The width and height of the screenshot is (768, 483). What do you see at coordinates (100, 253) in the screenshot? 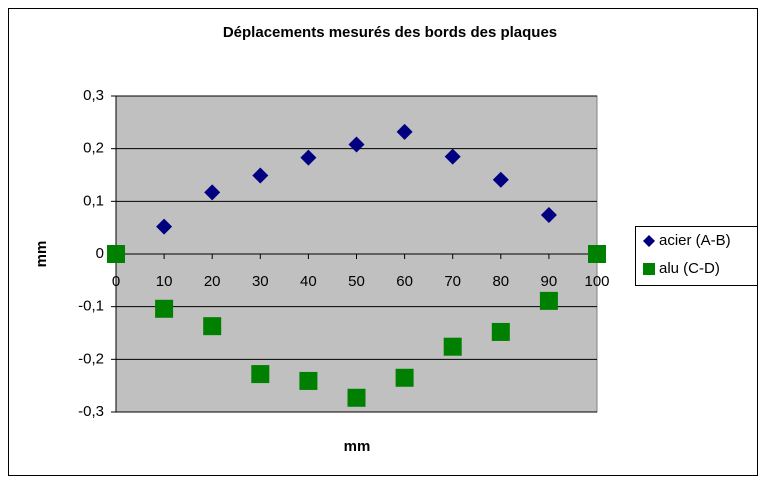
I see `y-tick-label: 0` at bounding box center [100, 253].